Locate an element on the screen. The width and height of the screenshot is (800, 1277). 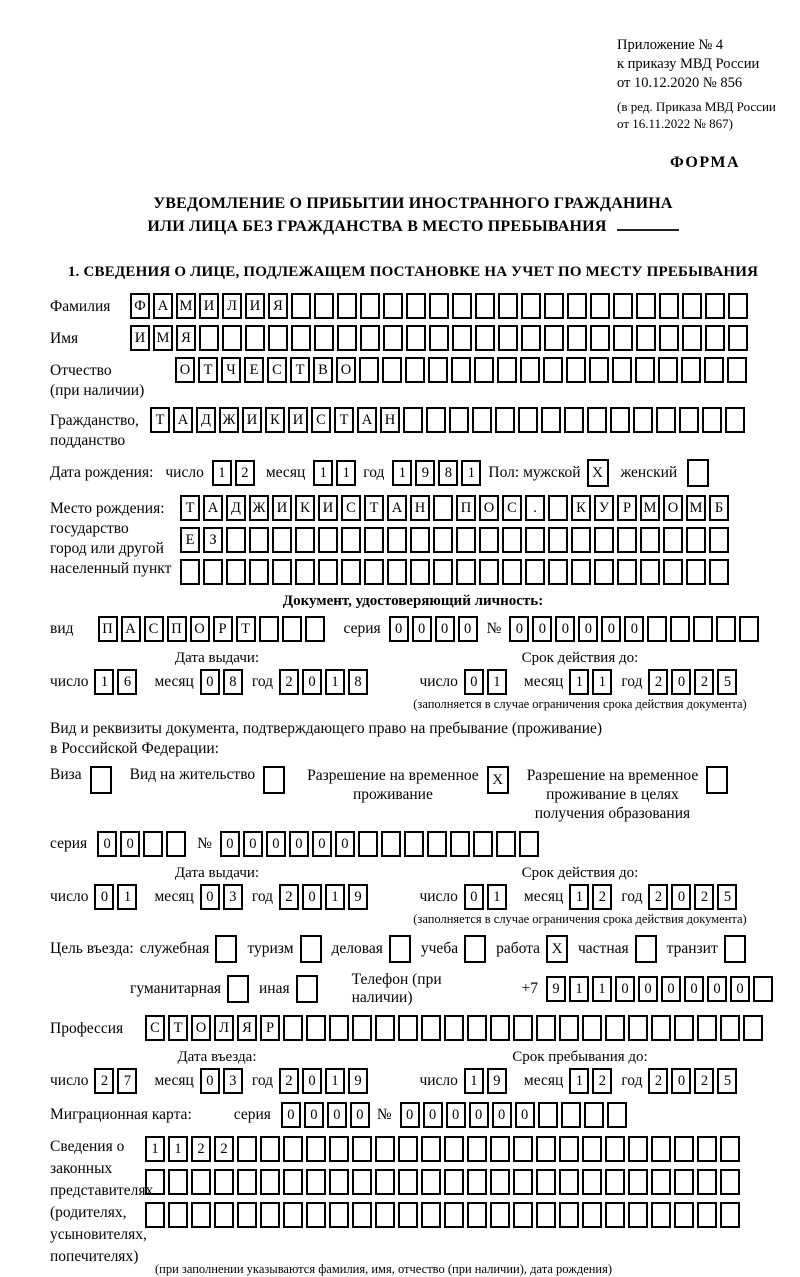
char-cell: 5 is located at coordinates (727, 1081).